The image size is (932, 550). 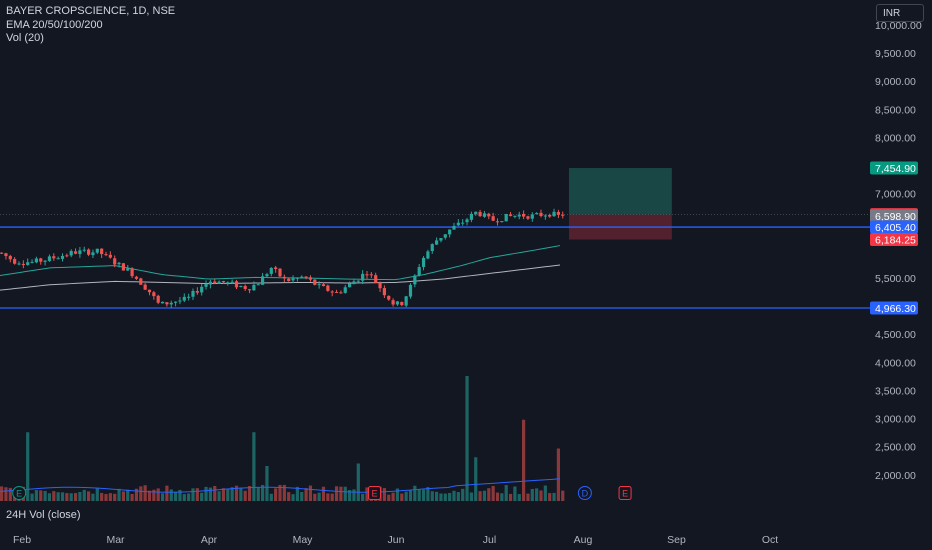 What do you see at coordinates (895, 279) in the screenshot?
I see `y-tick-label: 5,500.00` at bounding box center [895, 279].